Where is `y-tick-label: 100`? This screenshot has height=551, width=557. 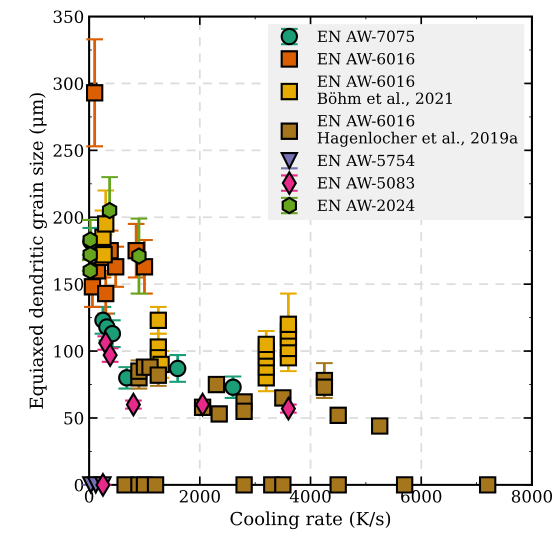
y-tick-label: 100 is located at coordinates (69, 351).